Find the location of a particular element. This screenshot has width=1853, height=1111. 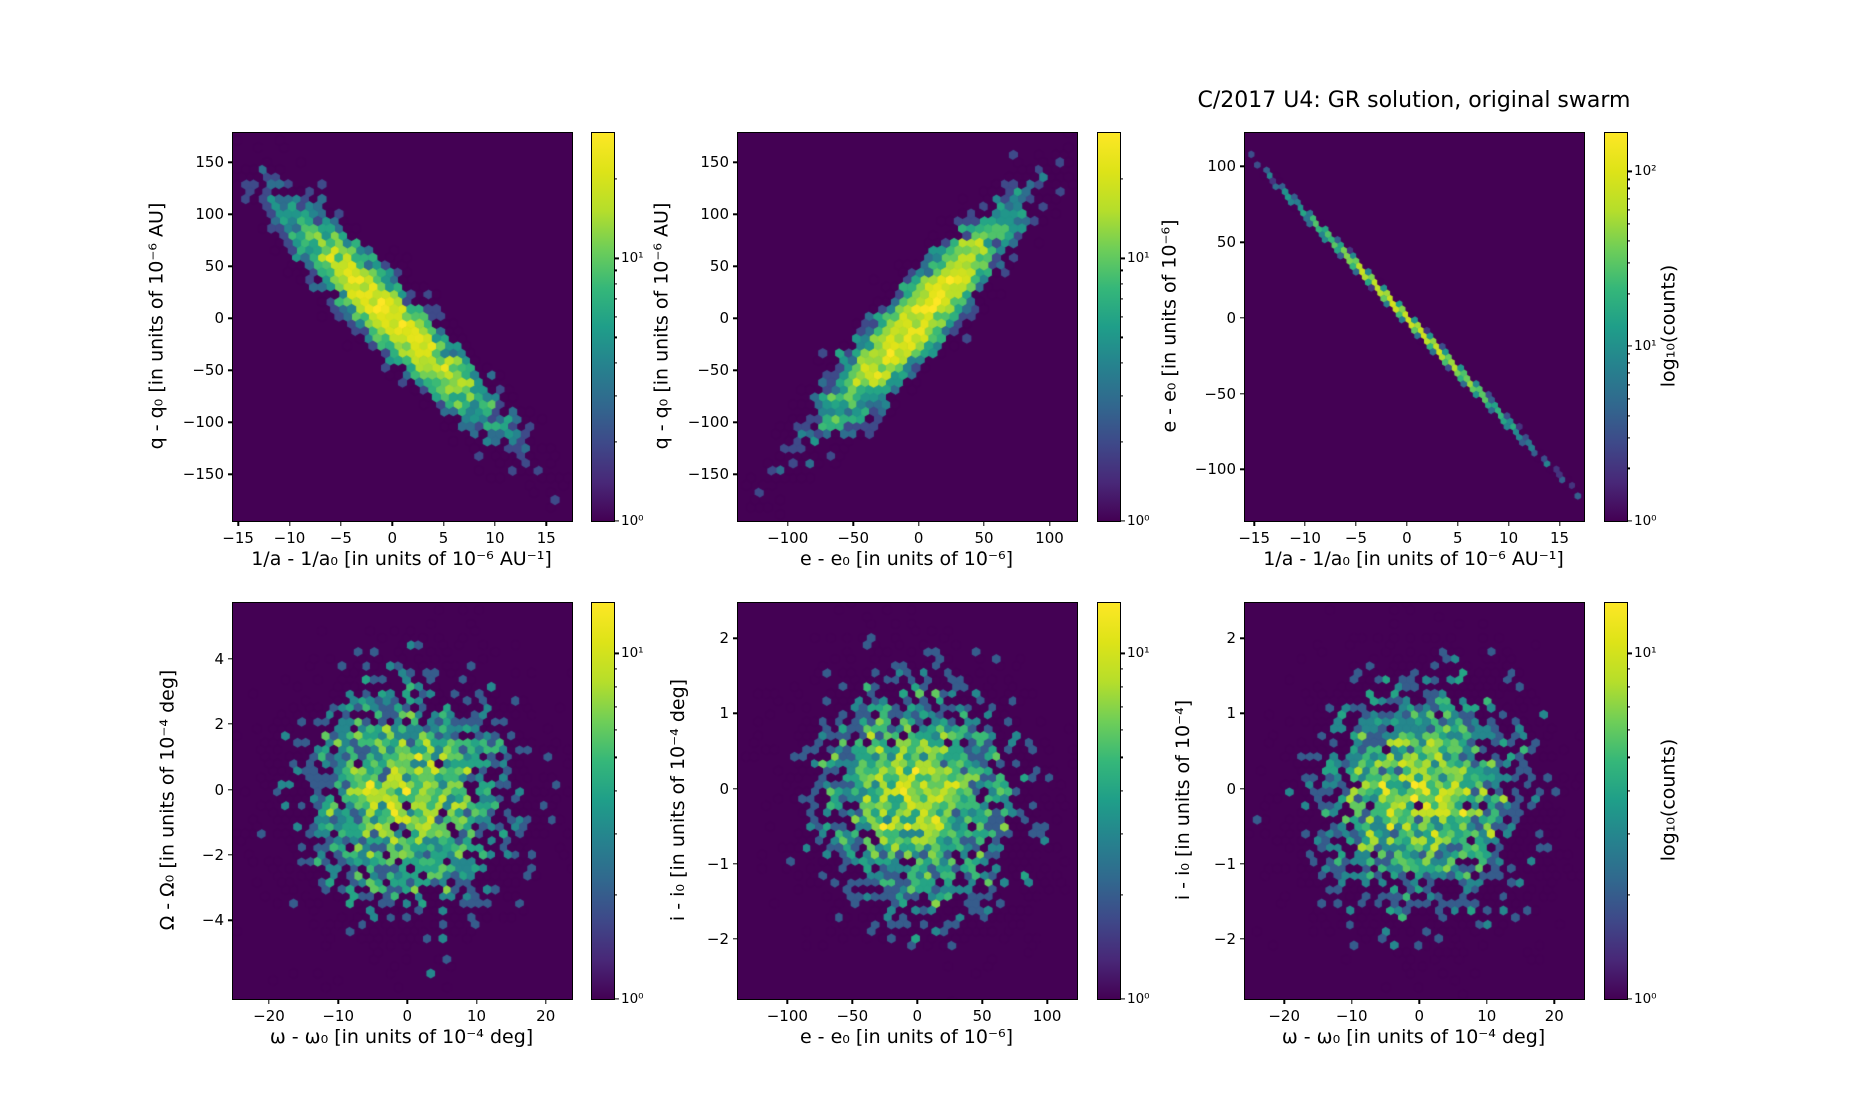

y-axis-label: q - q₀ [in units of 10⁻⁶ AU] is located at coordinates (661, 326).